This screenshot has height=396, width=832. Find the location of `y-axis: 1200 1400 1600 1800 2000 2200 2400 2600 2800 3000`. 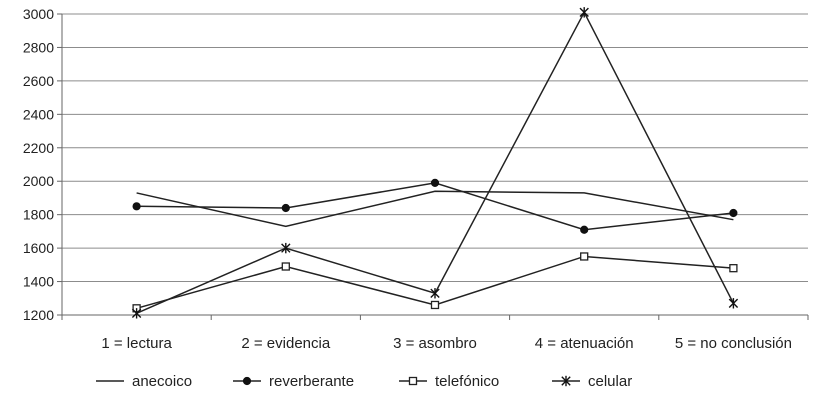

y-axis: 1200 1400 1600 1800 2000 2200 2400 2600 2800 3000 is located at coordinates (43, 164).